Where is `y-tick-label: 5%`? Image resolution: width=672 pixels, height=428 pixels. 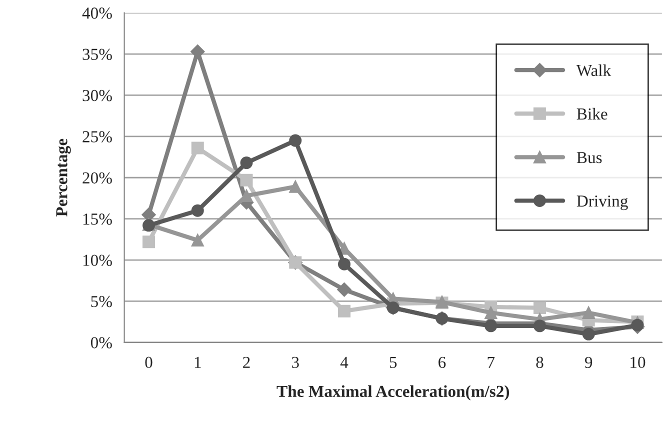 y-tick-label: 5% is located at coordinates (101, 302).